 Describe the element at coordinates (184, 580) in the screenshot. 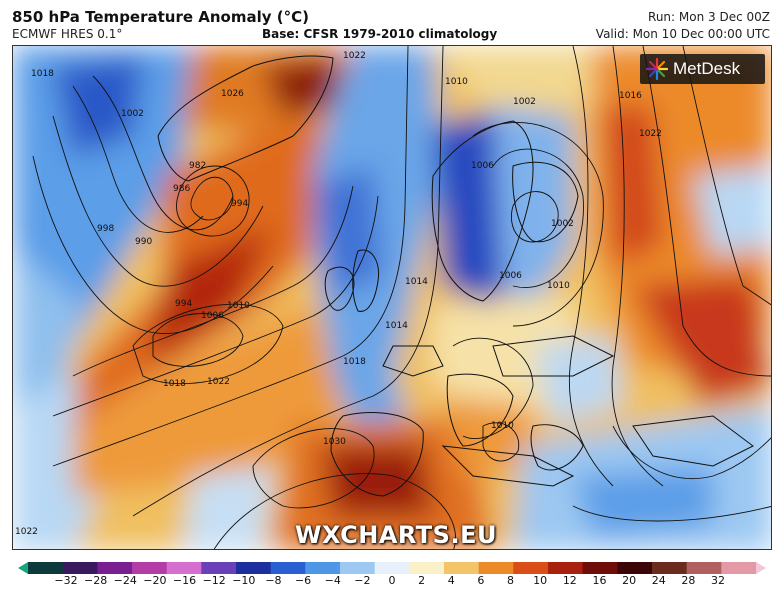

I see `colorbar-tick-label: −16` at that location.